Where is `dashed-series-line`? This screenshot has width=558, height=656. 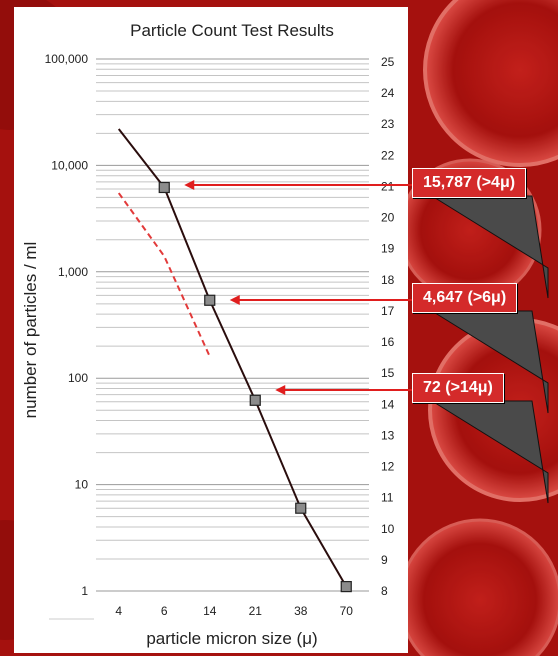
dashed-series-line is located at coordinates (164, 274).